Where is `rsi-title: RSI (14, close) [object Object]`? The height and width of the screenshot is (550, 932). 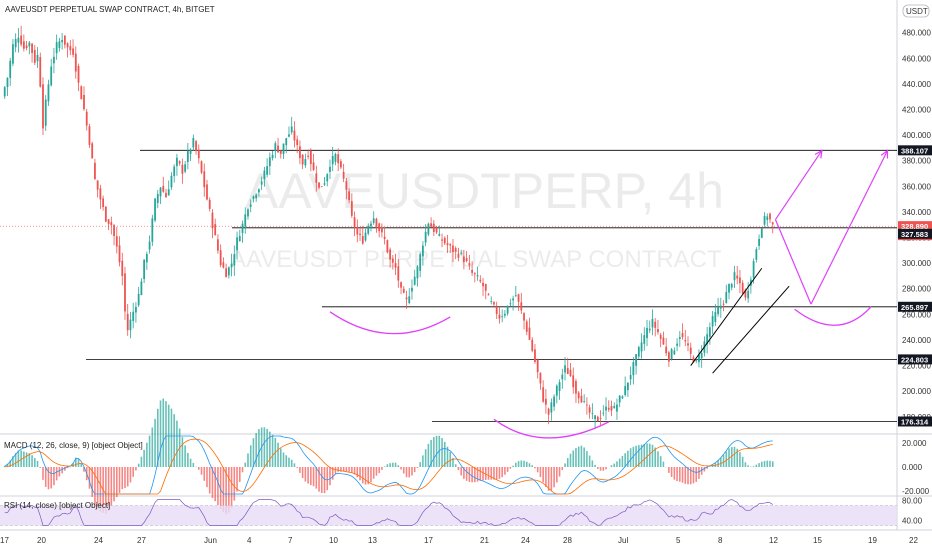 rsi-title: RSI (14, close) [object Object] is located at coordinates (57, 505).